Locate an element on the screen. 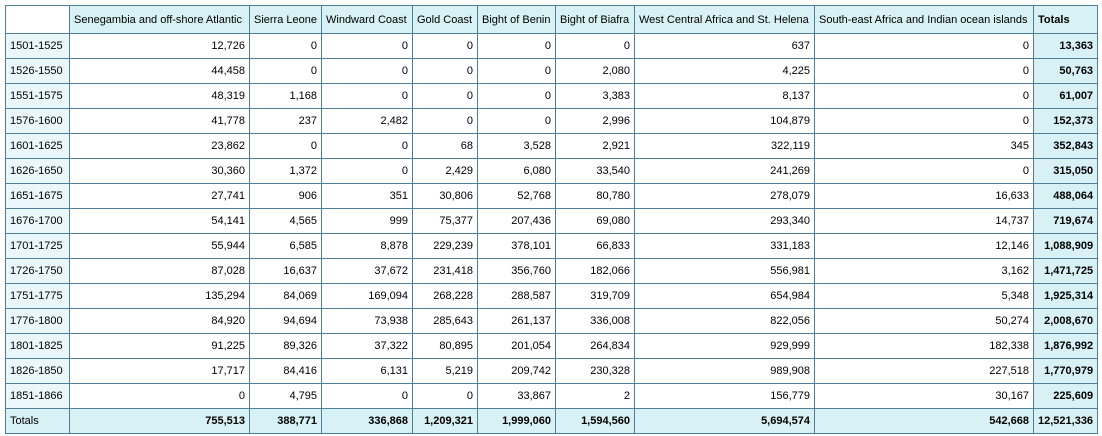  cell: 230,328 is located at coordinates (595, 371).